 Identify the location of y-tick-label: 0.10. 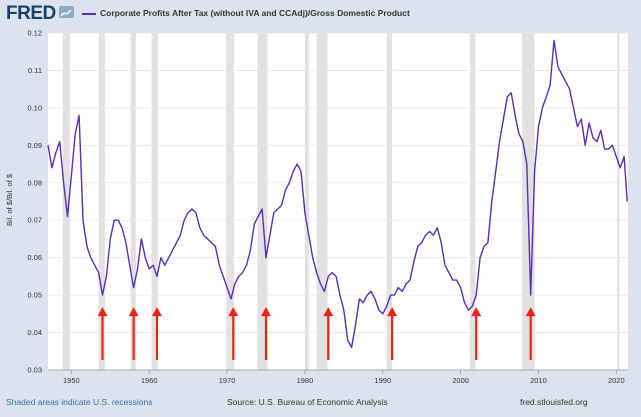
(34, 107).